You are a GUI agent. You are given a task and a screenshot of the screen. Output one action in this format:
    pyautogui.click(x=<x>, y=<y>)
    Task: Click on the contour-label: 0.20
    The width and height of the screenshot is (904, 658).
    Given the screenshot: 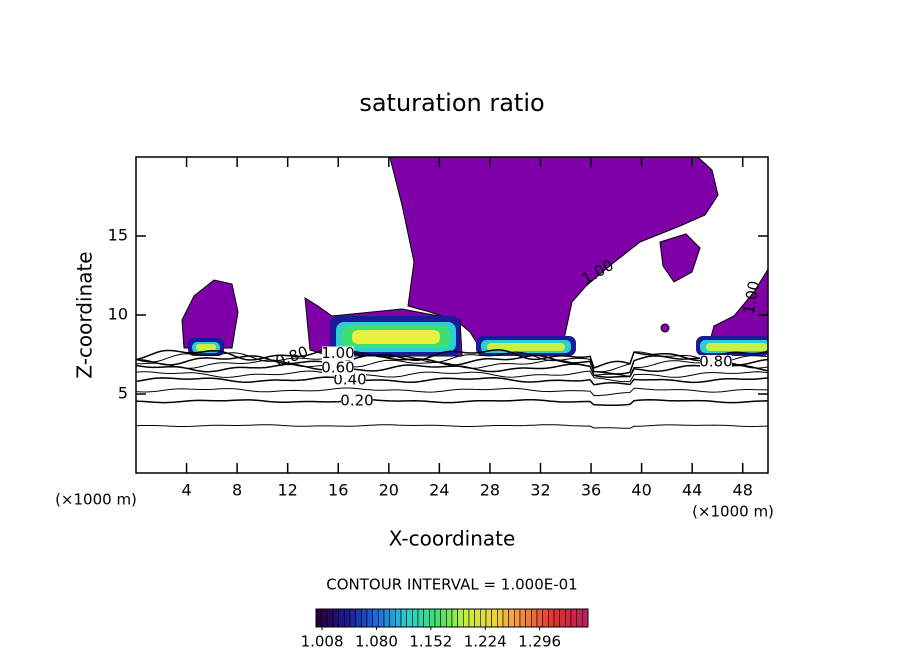 What is the action you would take?
    pyautogui.click(x=356, y=401)
    